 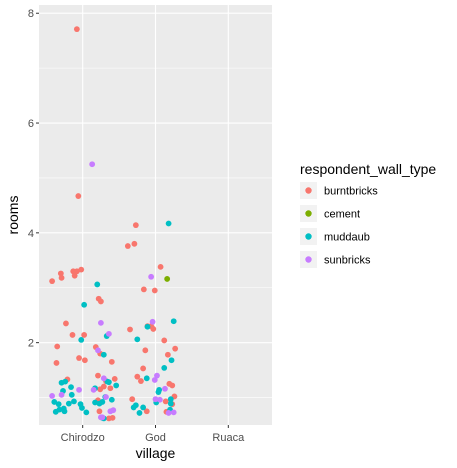 What do you see at coordinates (308, 236) in the screenshot?
I see `legend-key-muddaub` at bounding box center [308, 236].